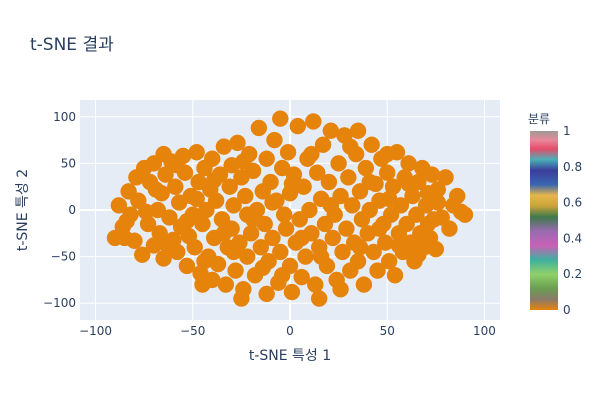 This screenshot has height=400, width=600. I want to click on chart-title: t-SNE 결과, so click(72, 45).